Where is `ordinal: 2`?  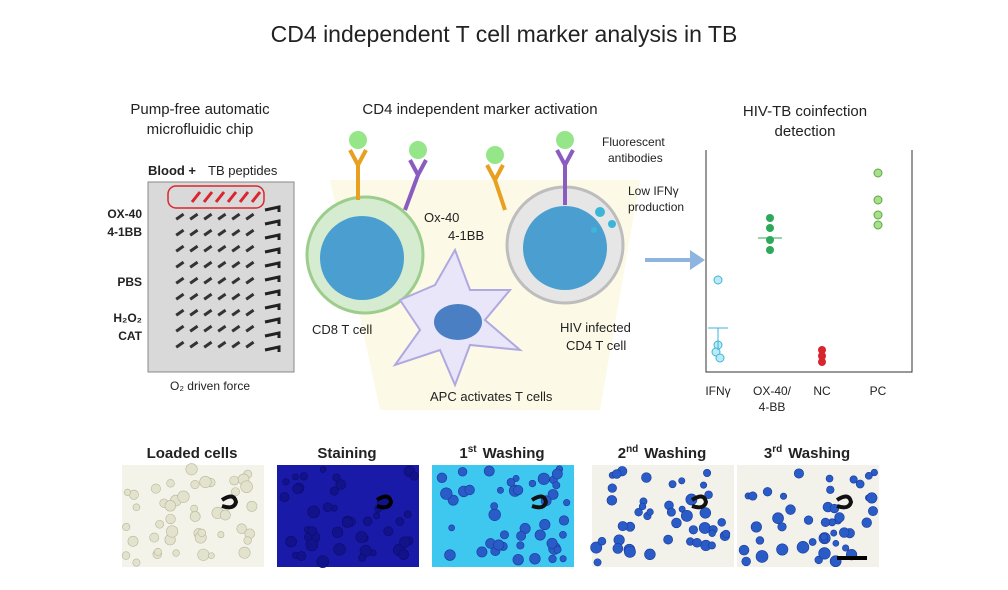 ordinal: 2 is located at coordinates (622, 453).